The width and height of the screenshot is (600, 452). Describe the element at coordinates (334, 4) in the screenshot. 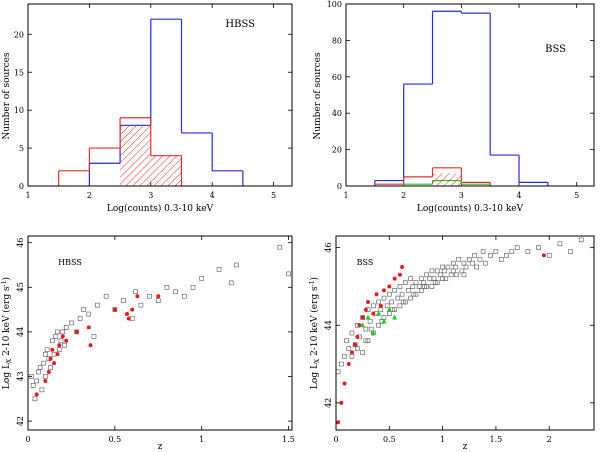

I see `y-tick-label: 100` at that location.